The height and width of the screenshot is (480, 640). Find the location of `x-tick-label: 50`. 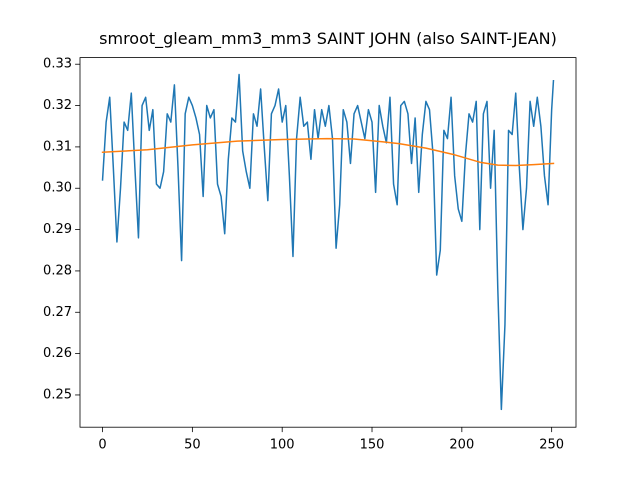

x-tick-label: 50 is located at coordinates (192, 445).